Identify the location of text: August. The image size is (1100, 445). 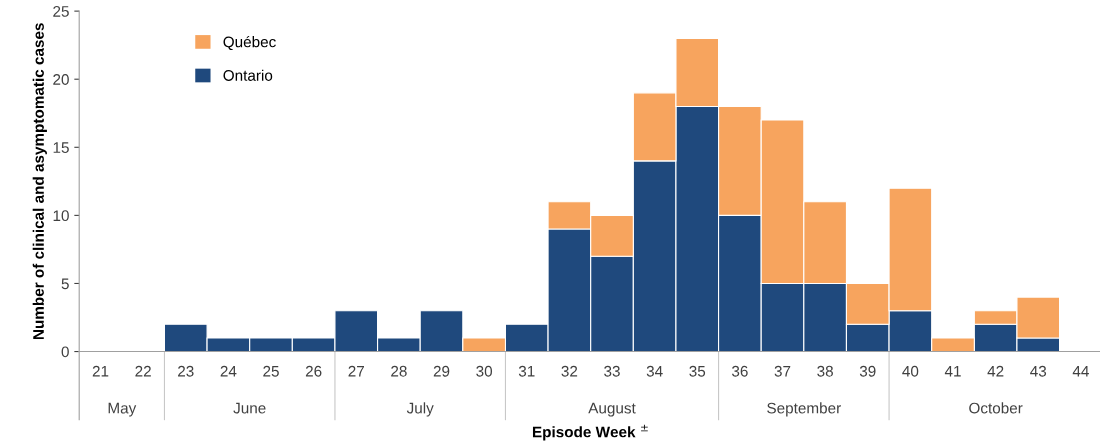
(612, 409).